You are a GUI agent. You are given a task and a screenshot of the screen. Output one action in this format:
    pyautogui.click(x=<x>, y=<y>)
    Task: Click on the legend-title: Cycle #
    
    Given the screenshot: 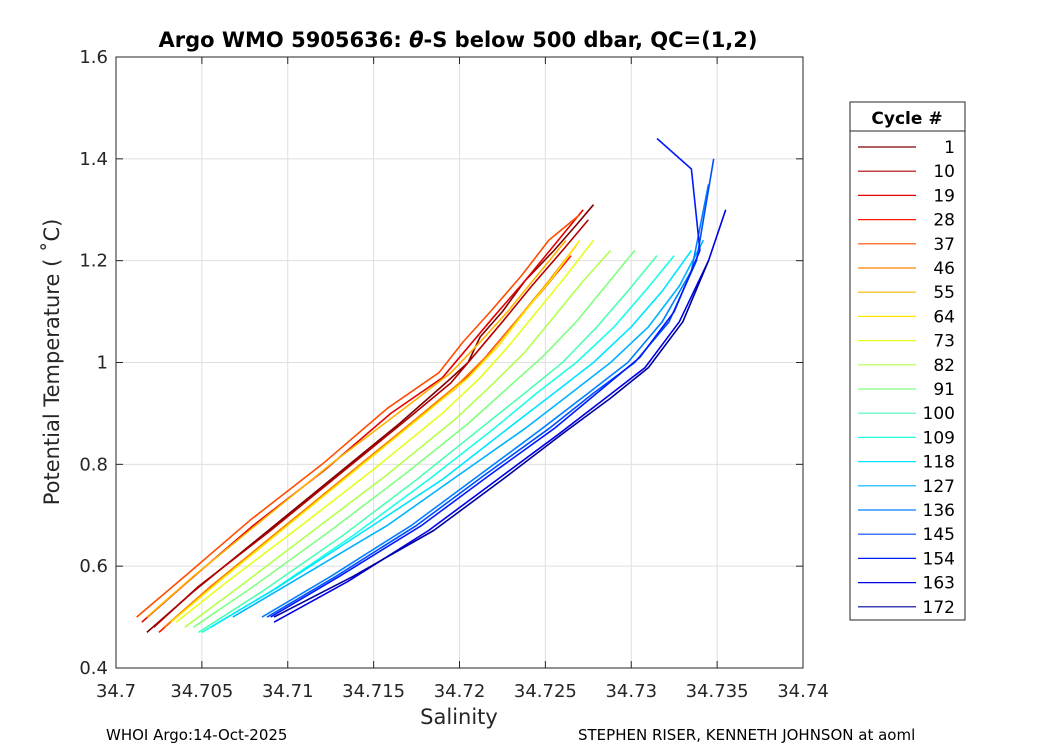 What is the action you would take?
    pyautogui.click(x=906, y=119)
    